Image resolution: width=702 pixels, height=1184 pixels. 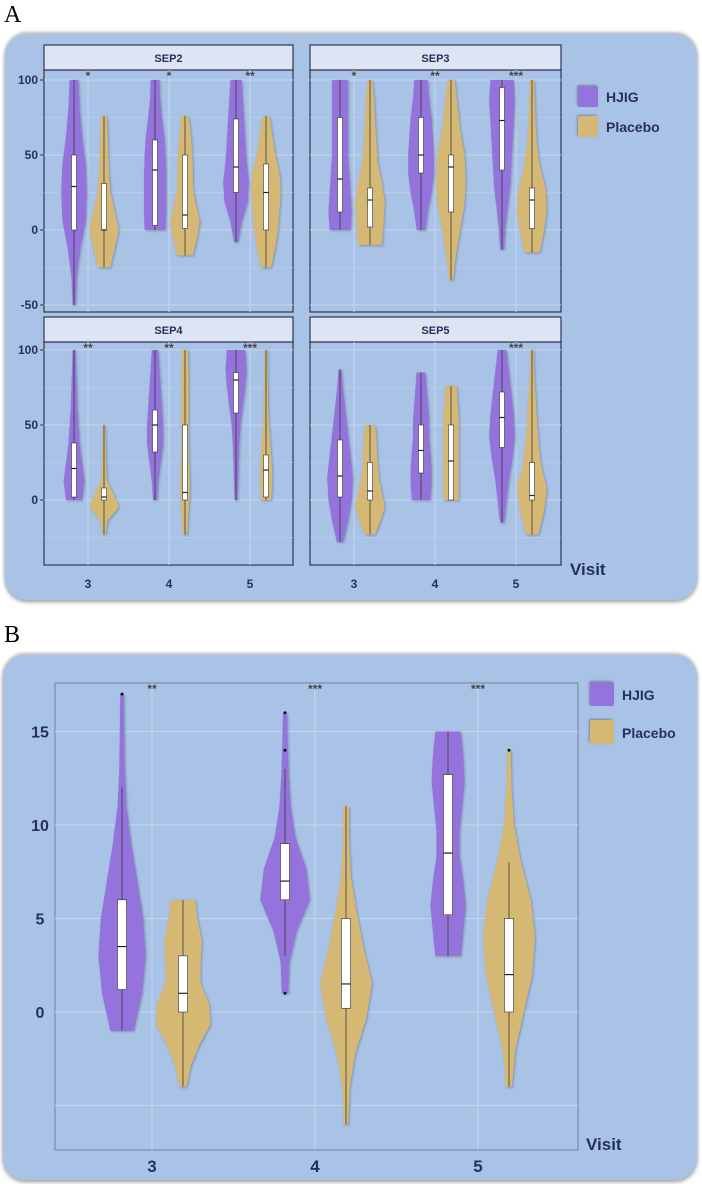 I want to click on violin-hjig-SEP5-visit5-box, so click(x=502, y=419).